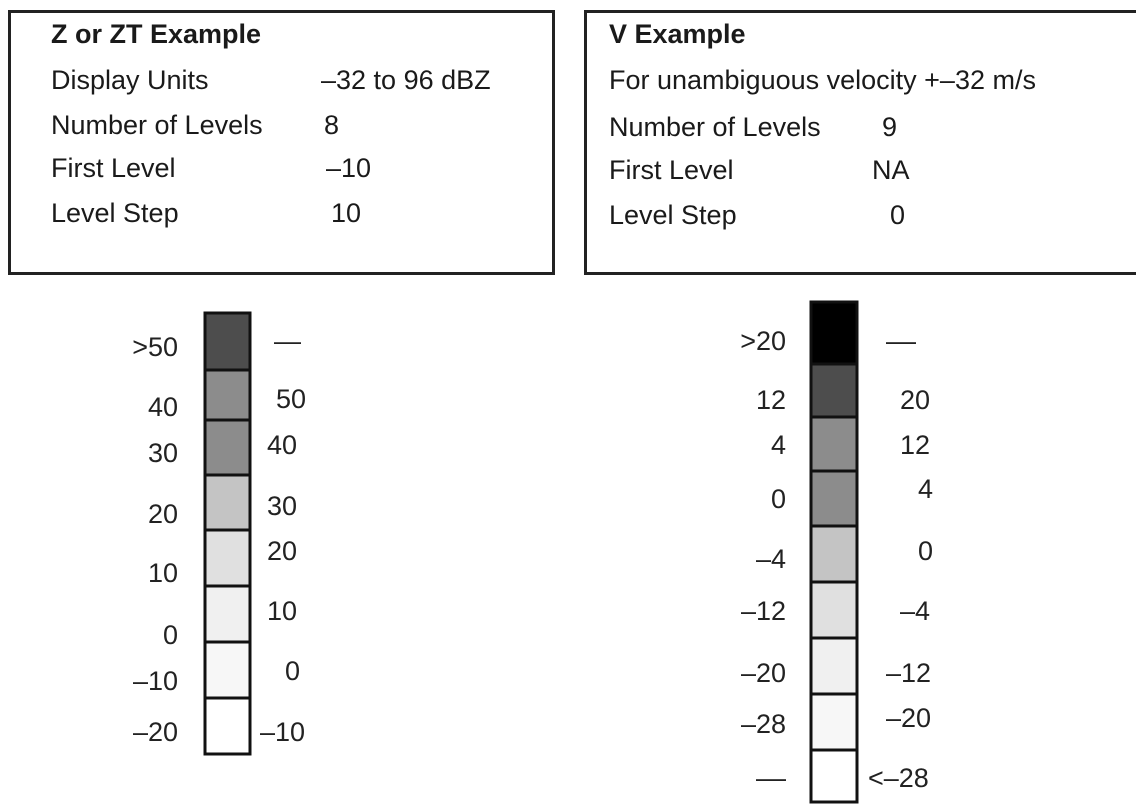  What do you see at coordinates (915, 611) in the screenshot?
I see `v-scale-level-right-label: –4` at bounding box center [915, 611].